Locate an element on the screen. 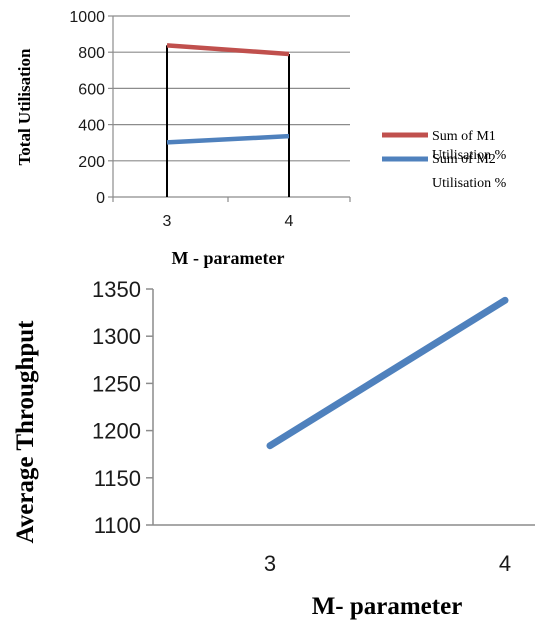 This screenshot has height=623, width=535. chart1-x-axis-label: M - parameter is located at coordinates (228, 258).